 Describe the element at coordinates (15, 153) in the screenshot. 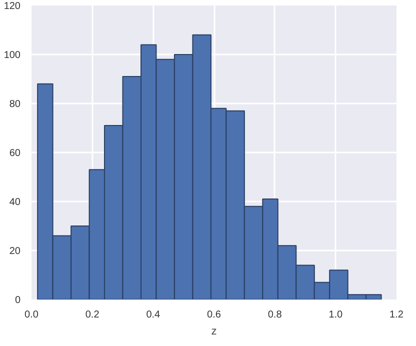

I see `y-tick-label: 60` at that location.